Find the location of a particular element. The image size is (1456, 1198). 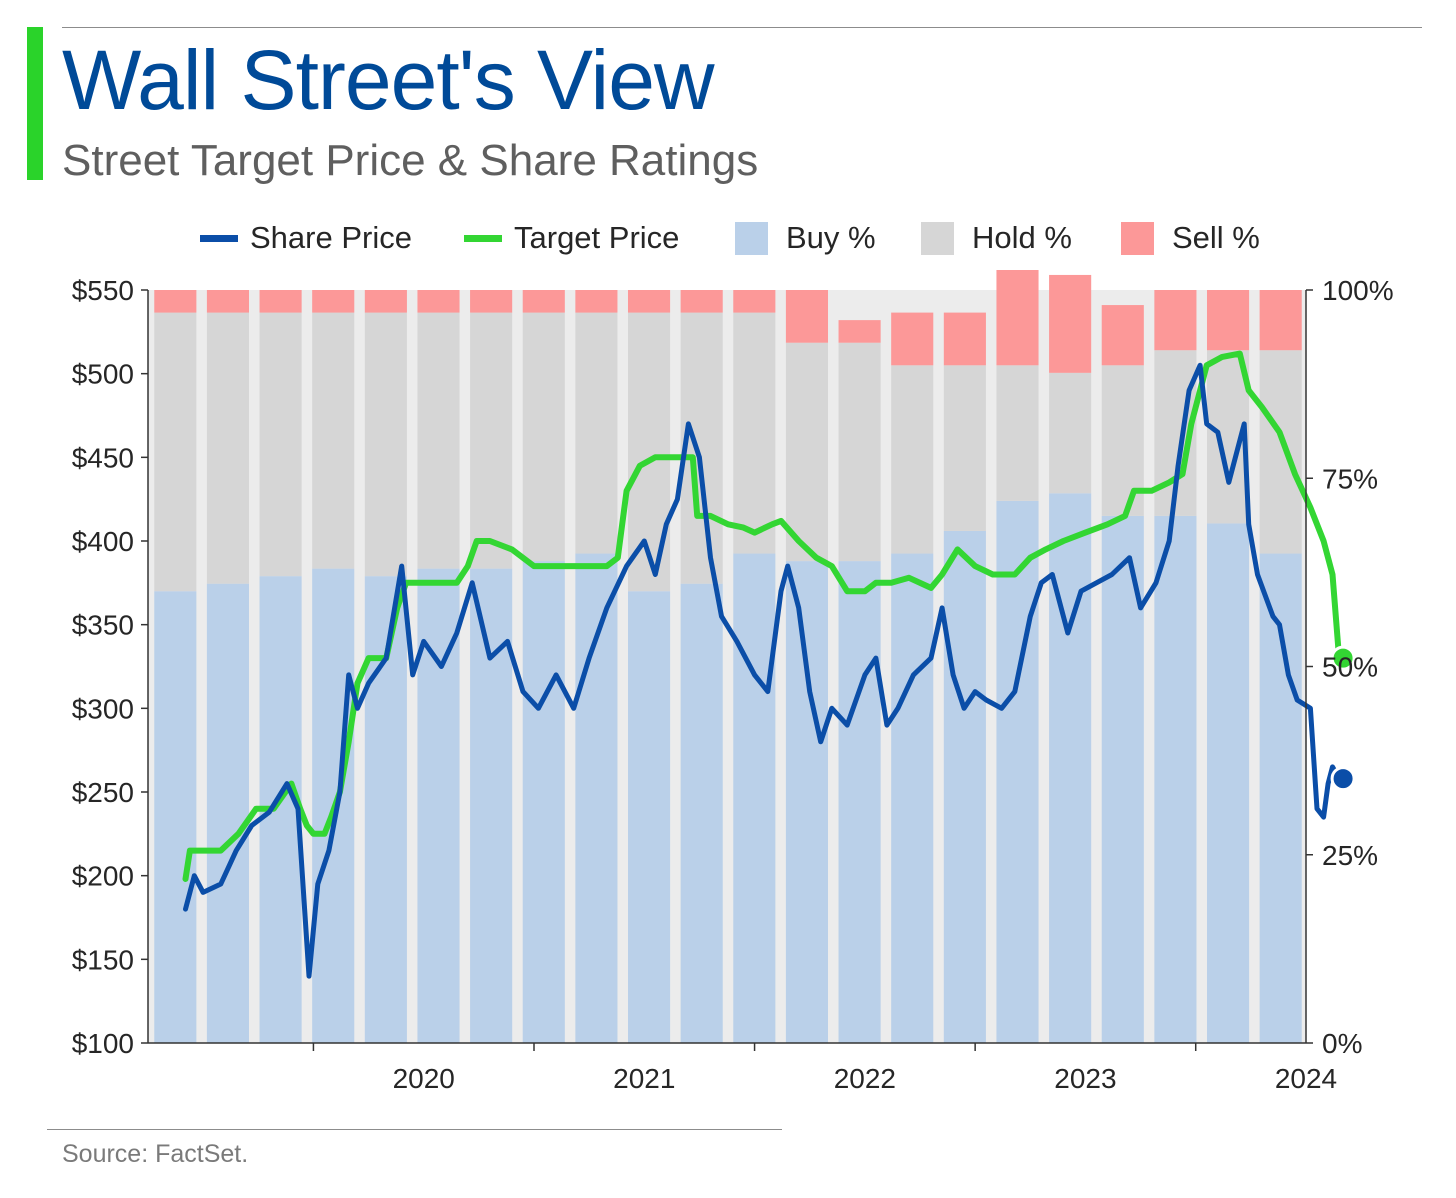

legend-item-sell: Sell % is located at coordinates (1190, 238).